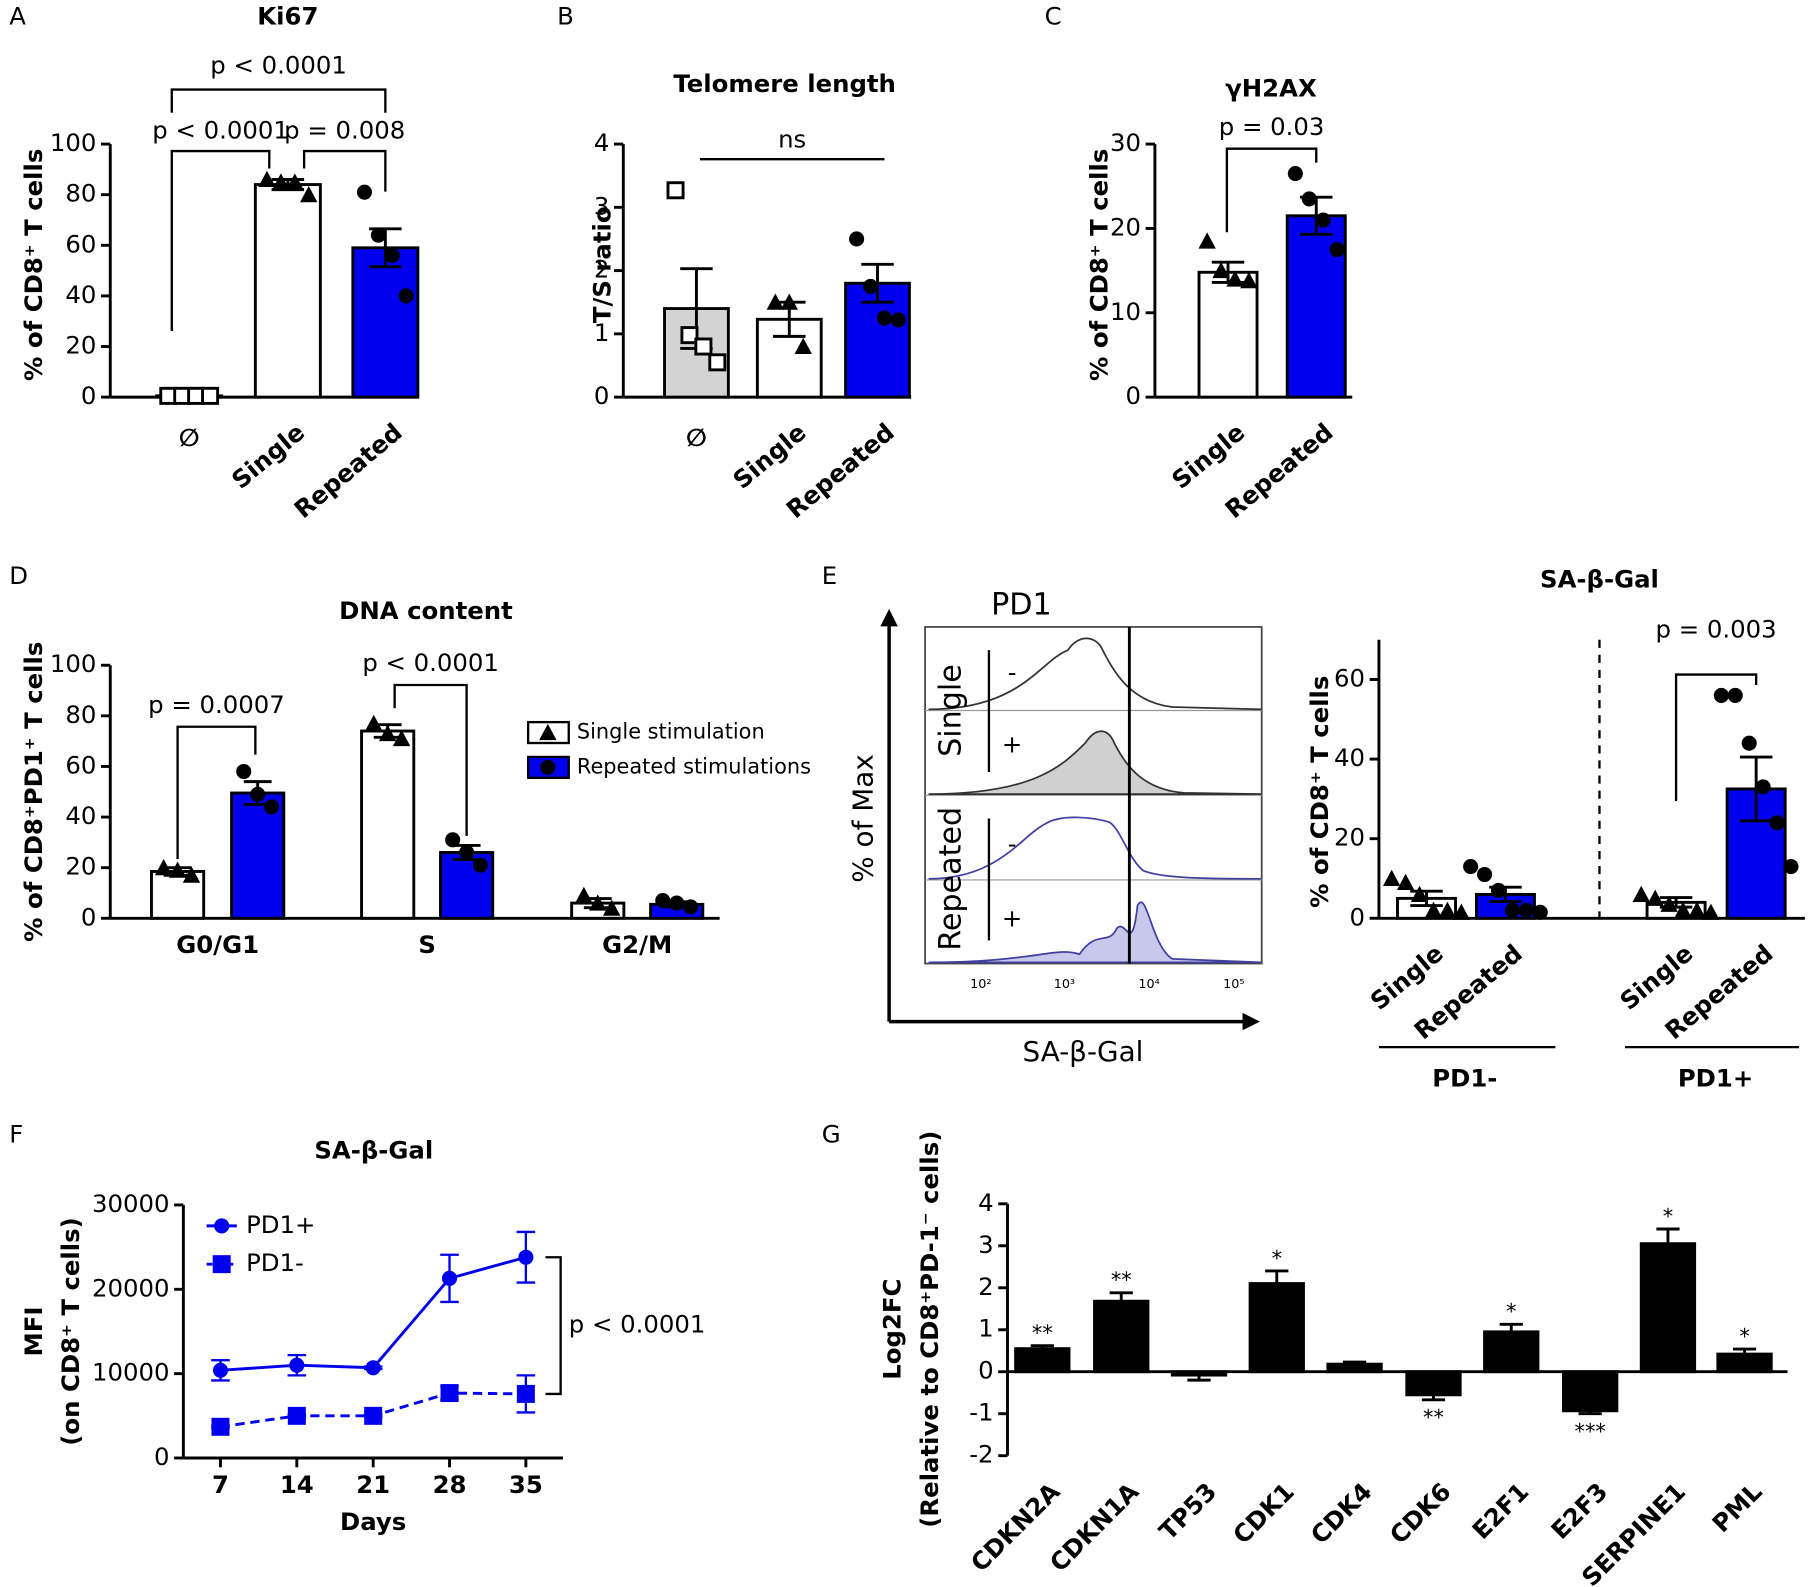  Describe the element at coordinates (1125, 142) in the screenshot. I see `y-tick-label: 30` at that location.